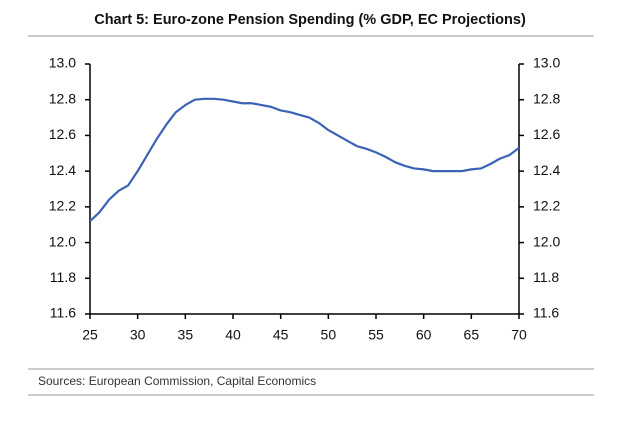 This screenshot has width=624, height=426. I want to click on y-tick-label: 11.8, so click(63, 277).